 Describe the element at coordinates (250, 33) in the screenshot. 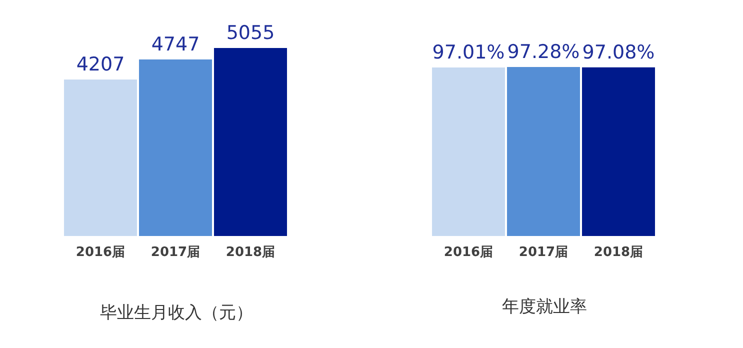

I see `data-label: 5055` at that location.